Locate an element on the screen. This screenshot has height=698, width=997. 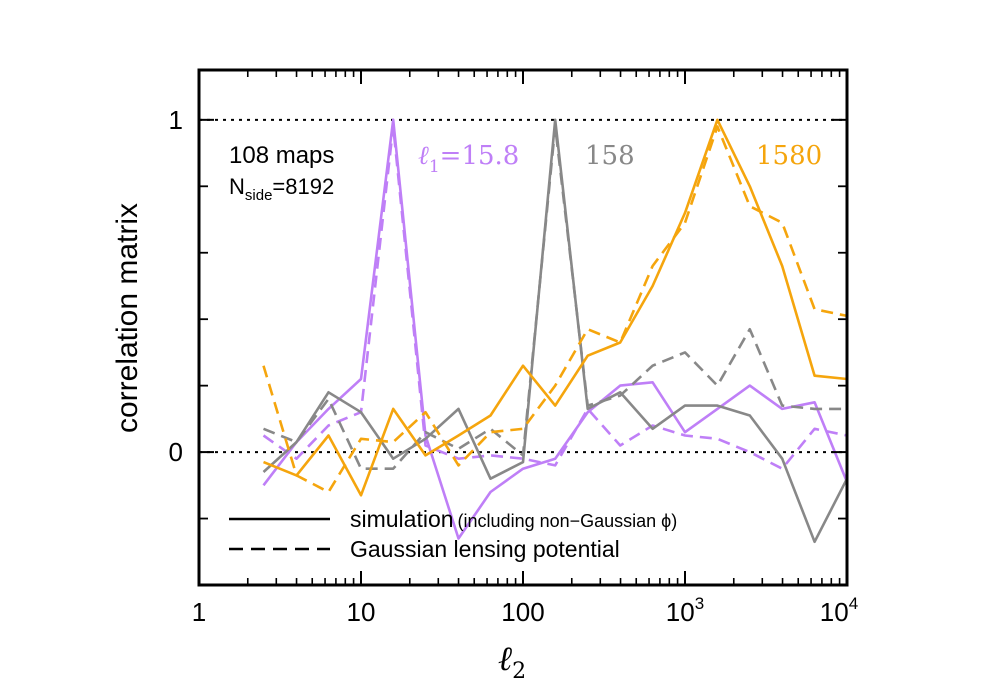
maps-annotation: 108 maps is located at coordinates (281, 155).